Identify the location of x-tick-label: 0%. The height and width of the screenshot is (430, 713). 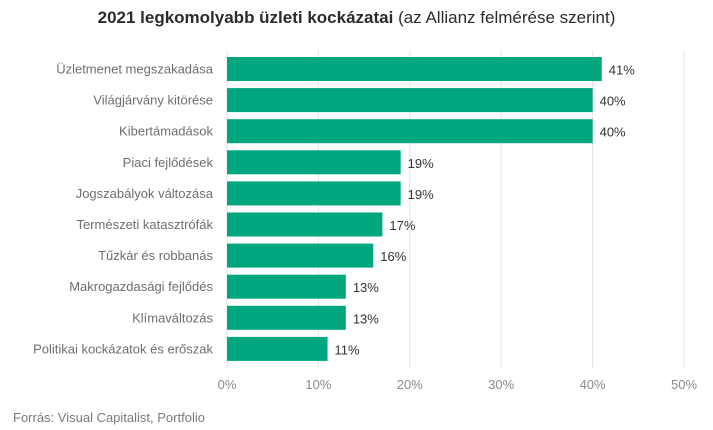
(227, 384).